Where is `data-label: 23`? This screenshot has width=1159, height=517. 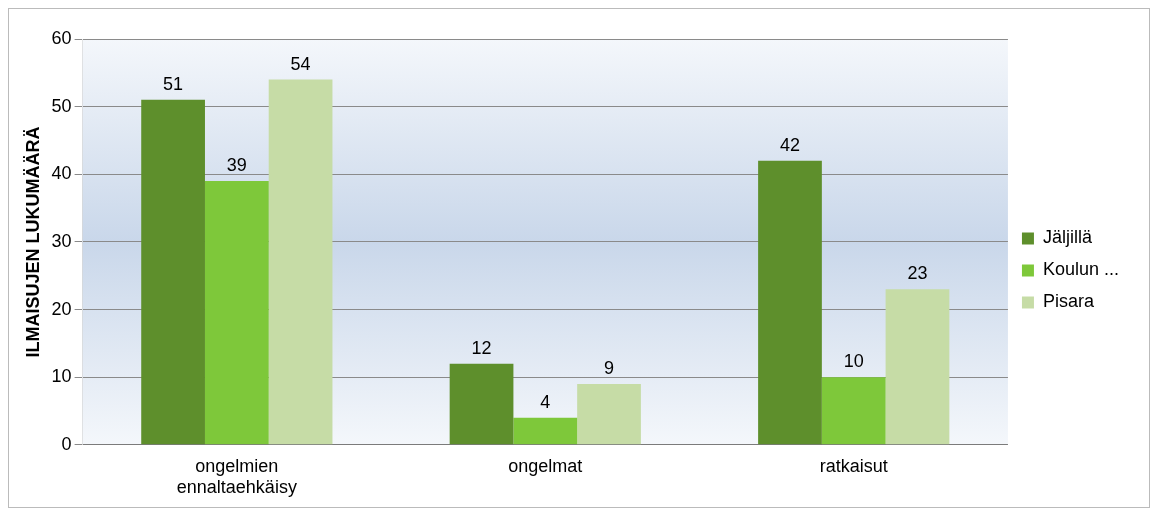 data-label: 23 is located at coordinates (917, 273).